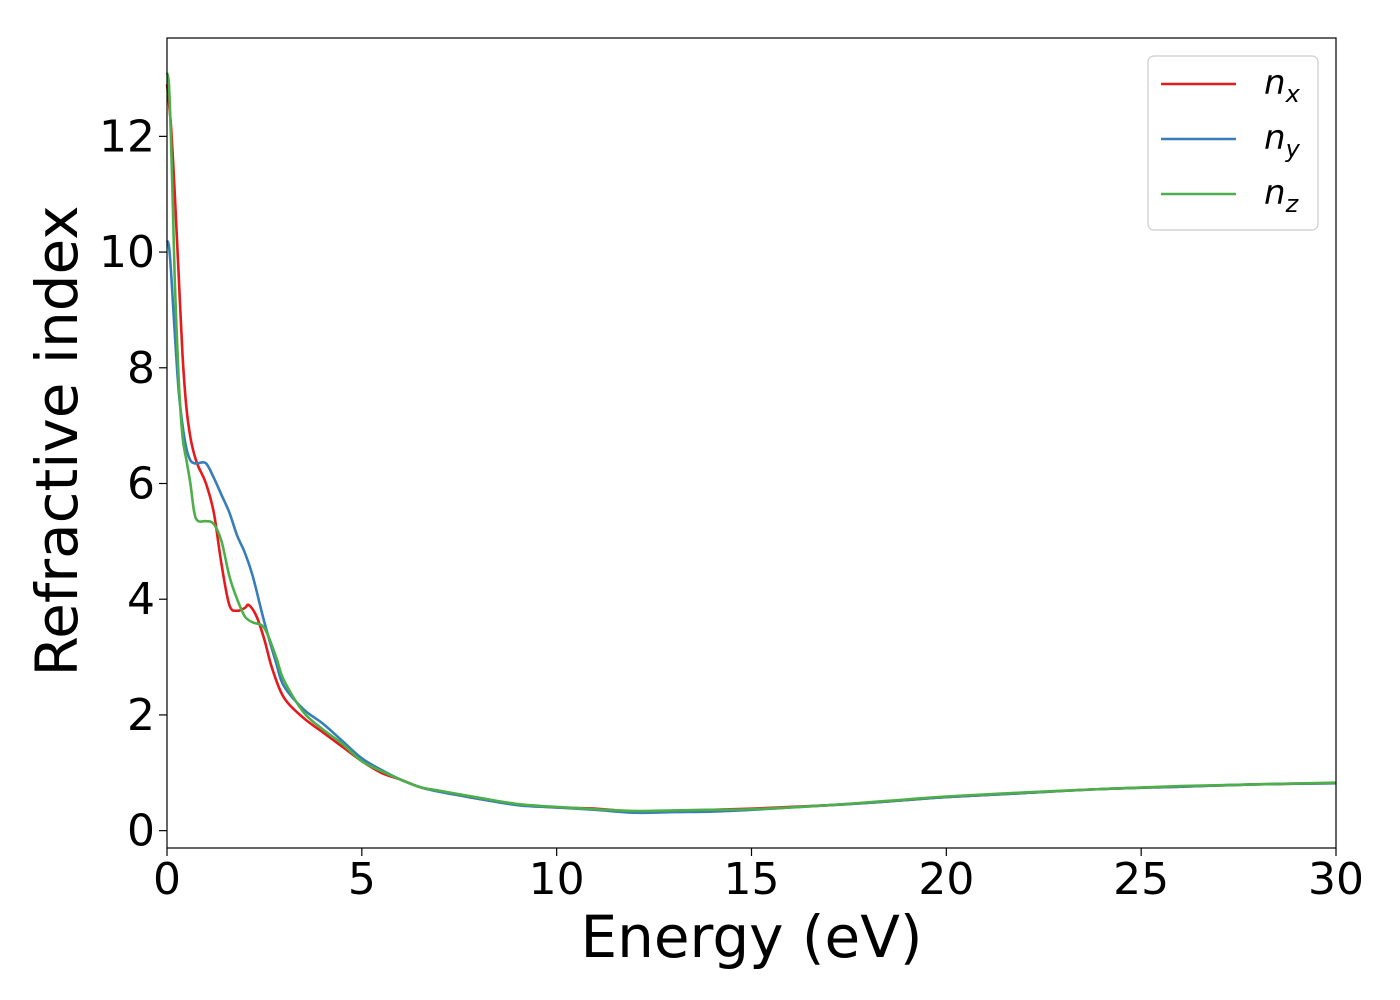 The width and height of the screenshot is (1400, 1000). Describe the element at coordinates (1336, 879) in the screenshot. I see `x-tick-label: 30` at that location.